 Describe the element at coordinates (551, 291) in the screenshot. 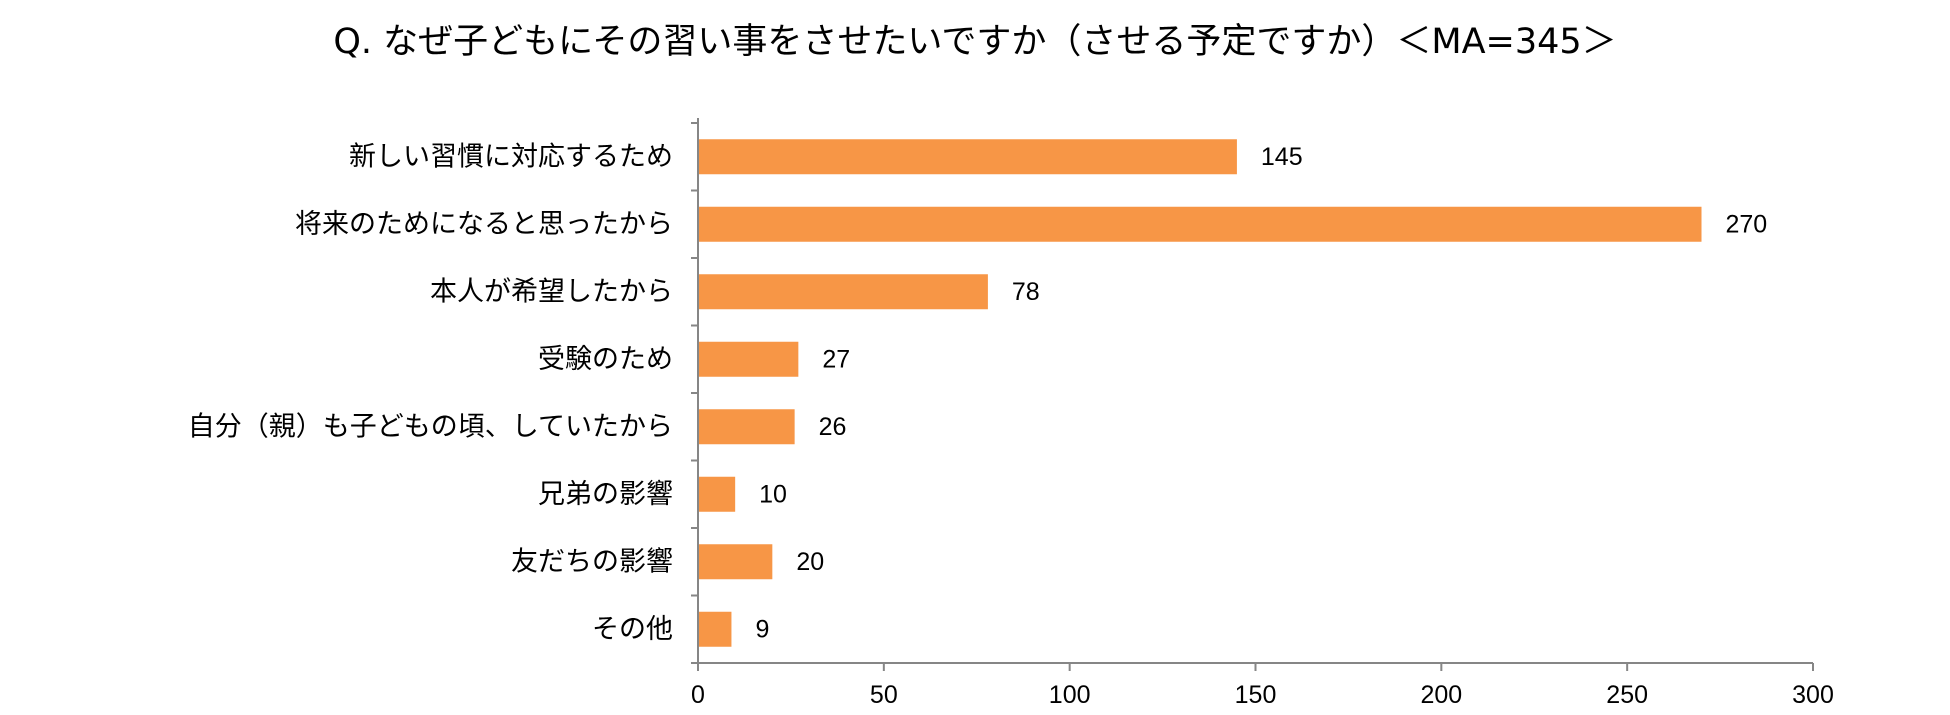

I see `category-label: 本人が希望したから` at that location.